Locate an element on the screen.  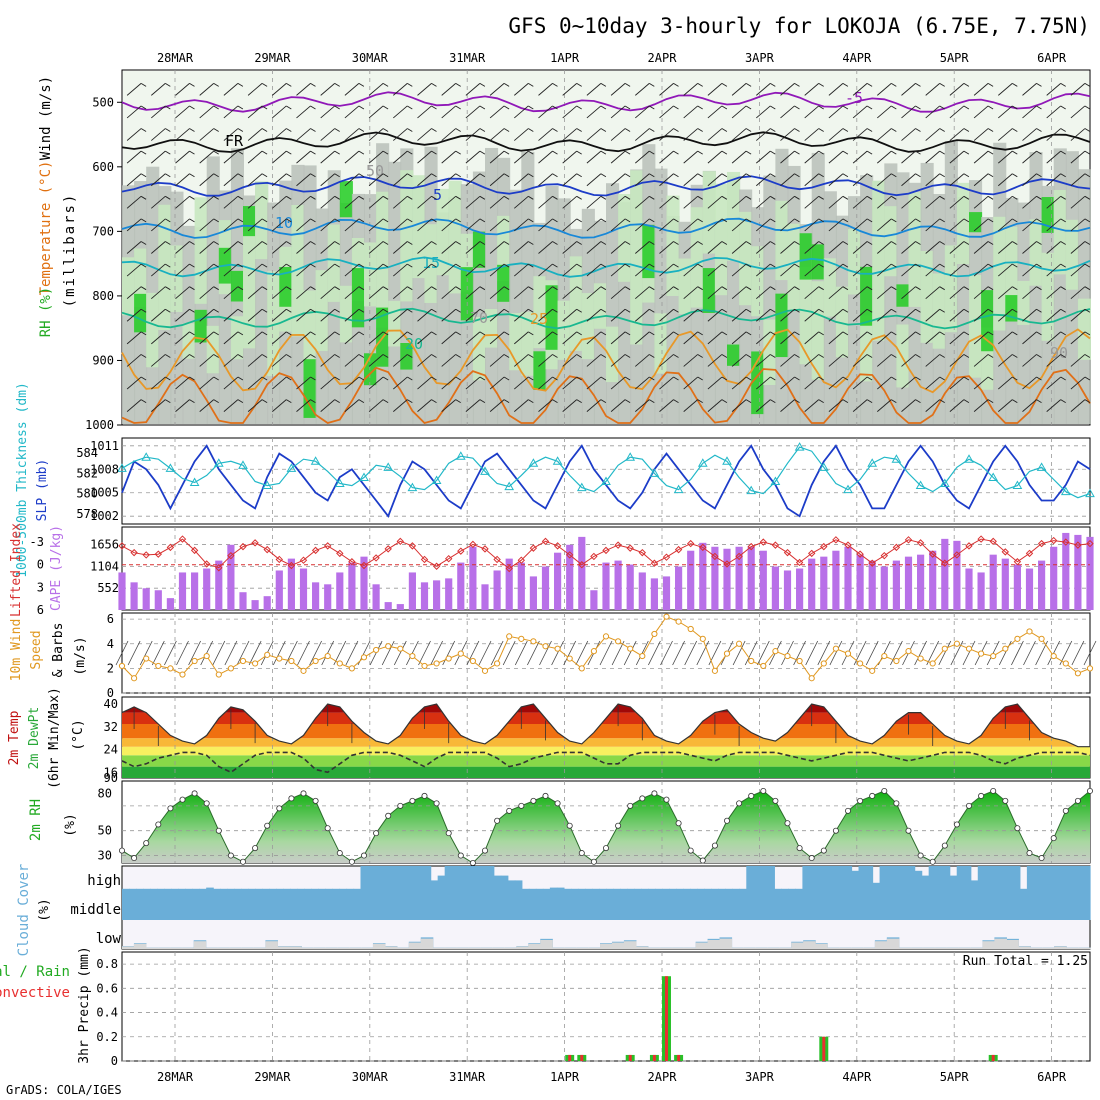
precip-panel-frame is located at coordinates (606, 1006).